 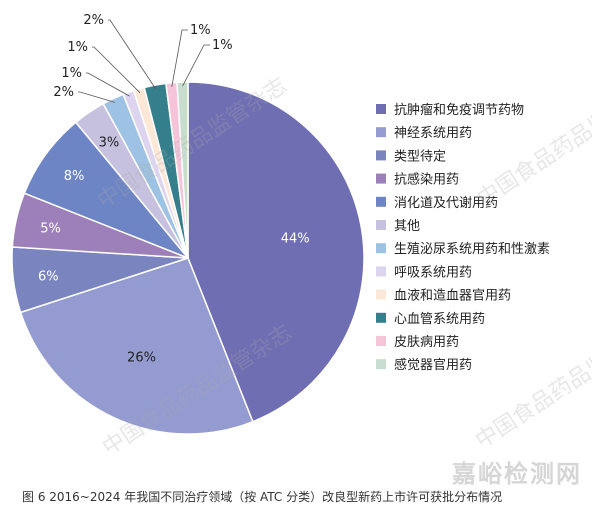 What do you see at coordinates (426, 180) in the screenshot?
I see `legend-label: 抗感染用药` at bounding box center [426, 180].